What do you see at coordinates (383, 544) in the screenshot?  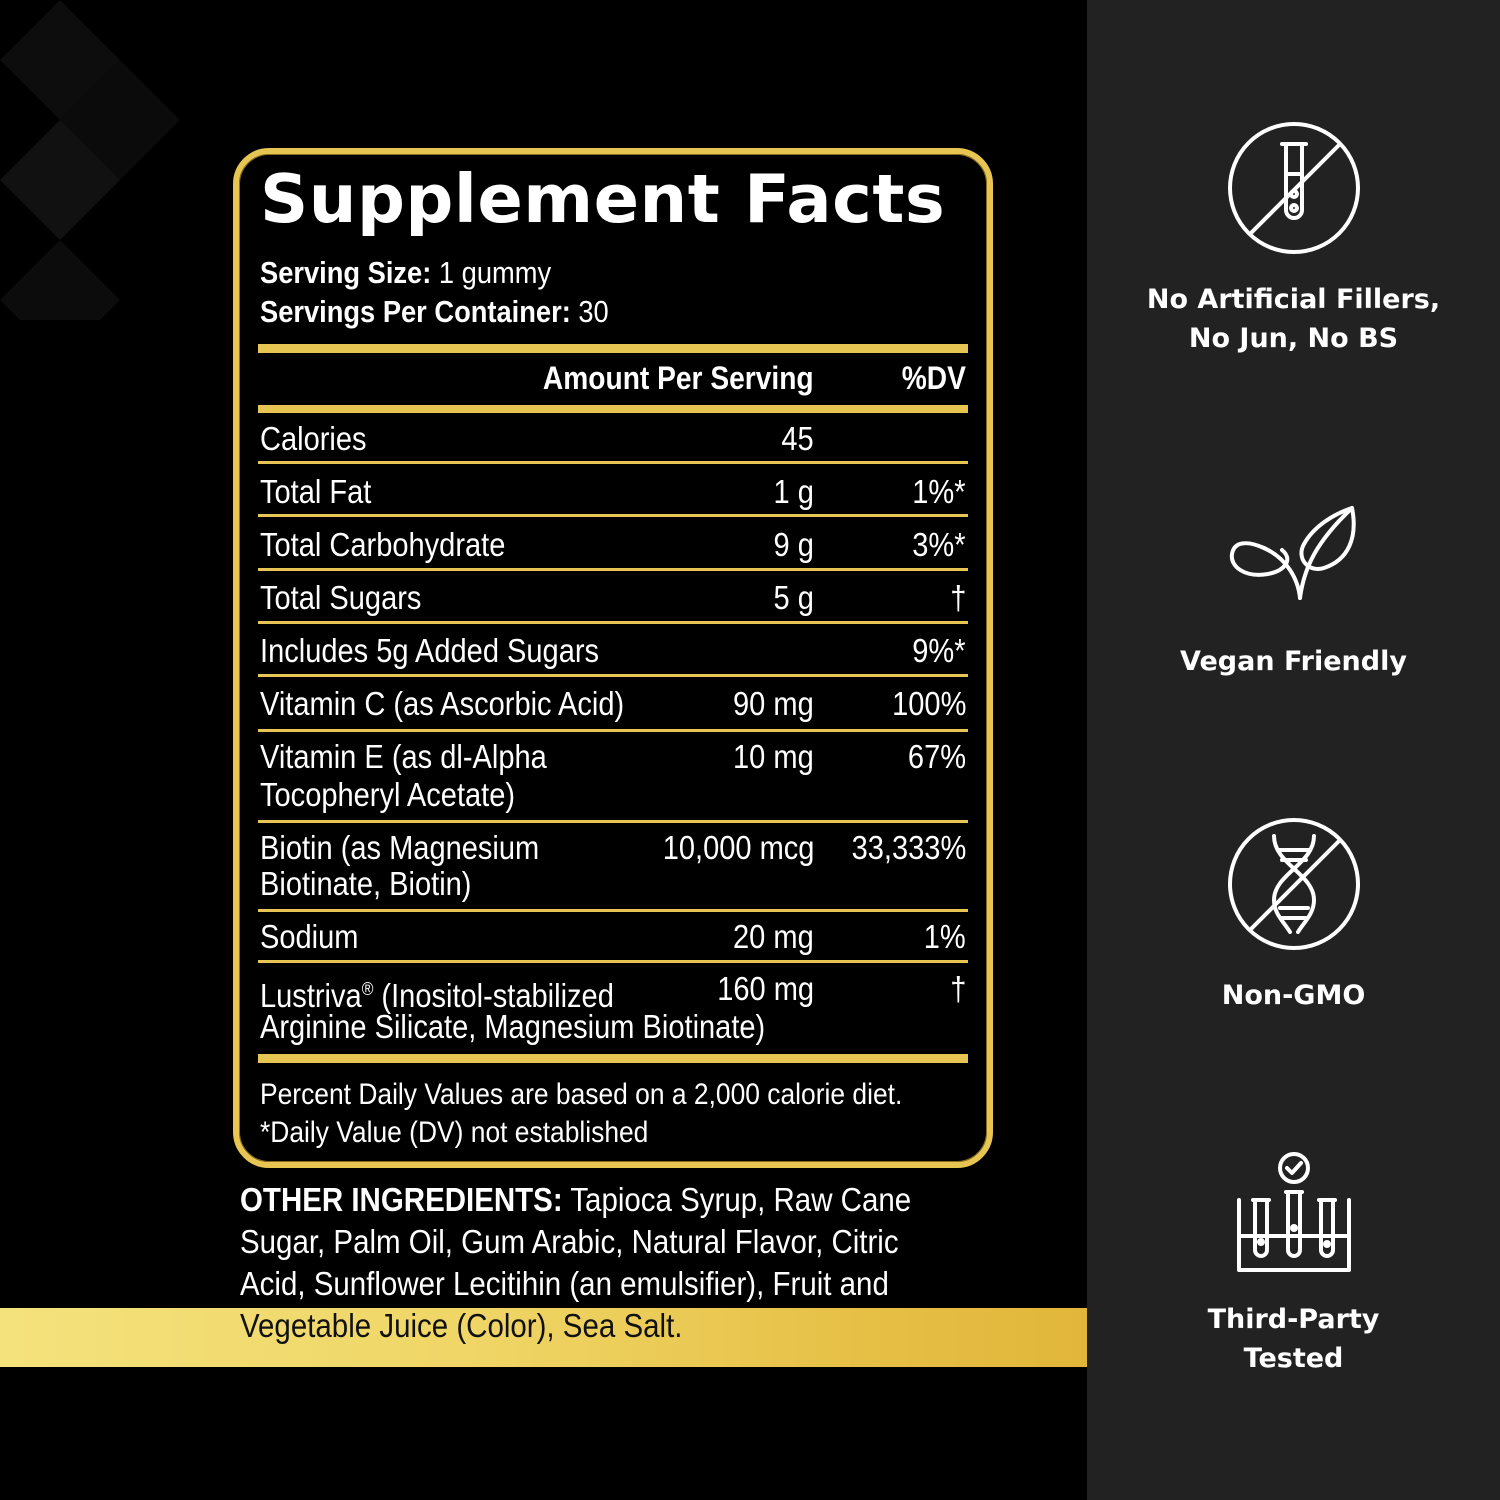 I see `nutrient-name: Total Carbohydrate` at bounding box center [383, 544].